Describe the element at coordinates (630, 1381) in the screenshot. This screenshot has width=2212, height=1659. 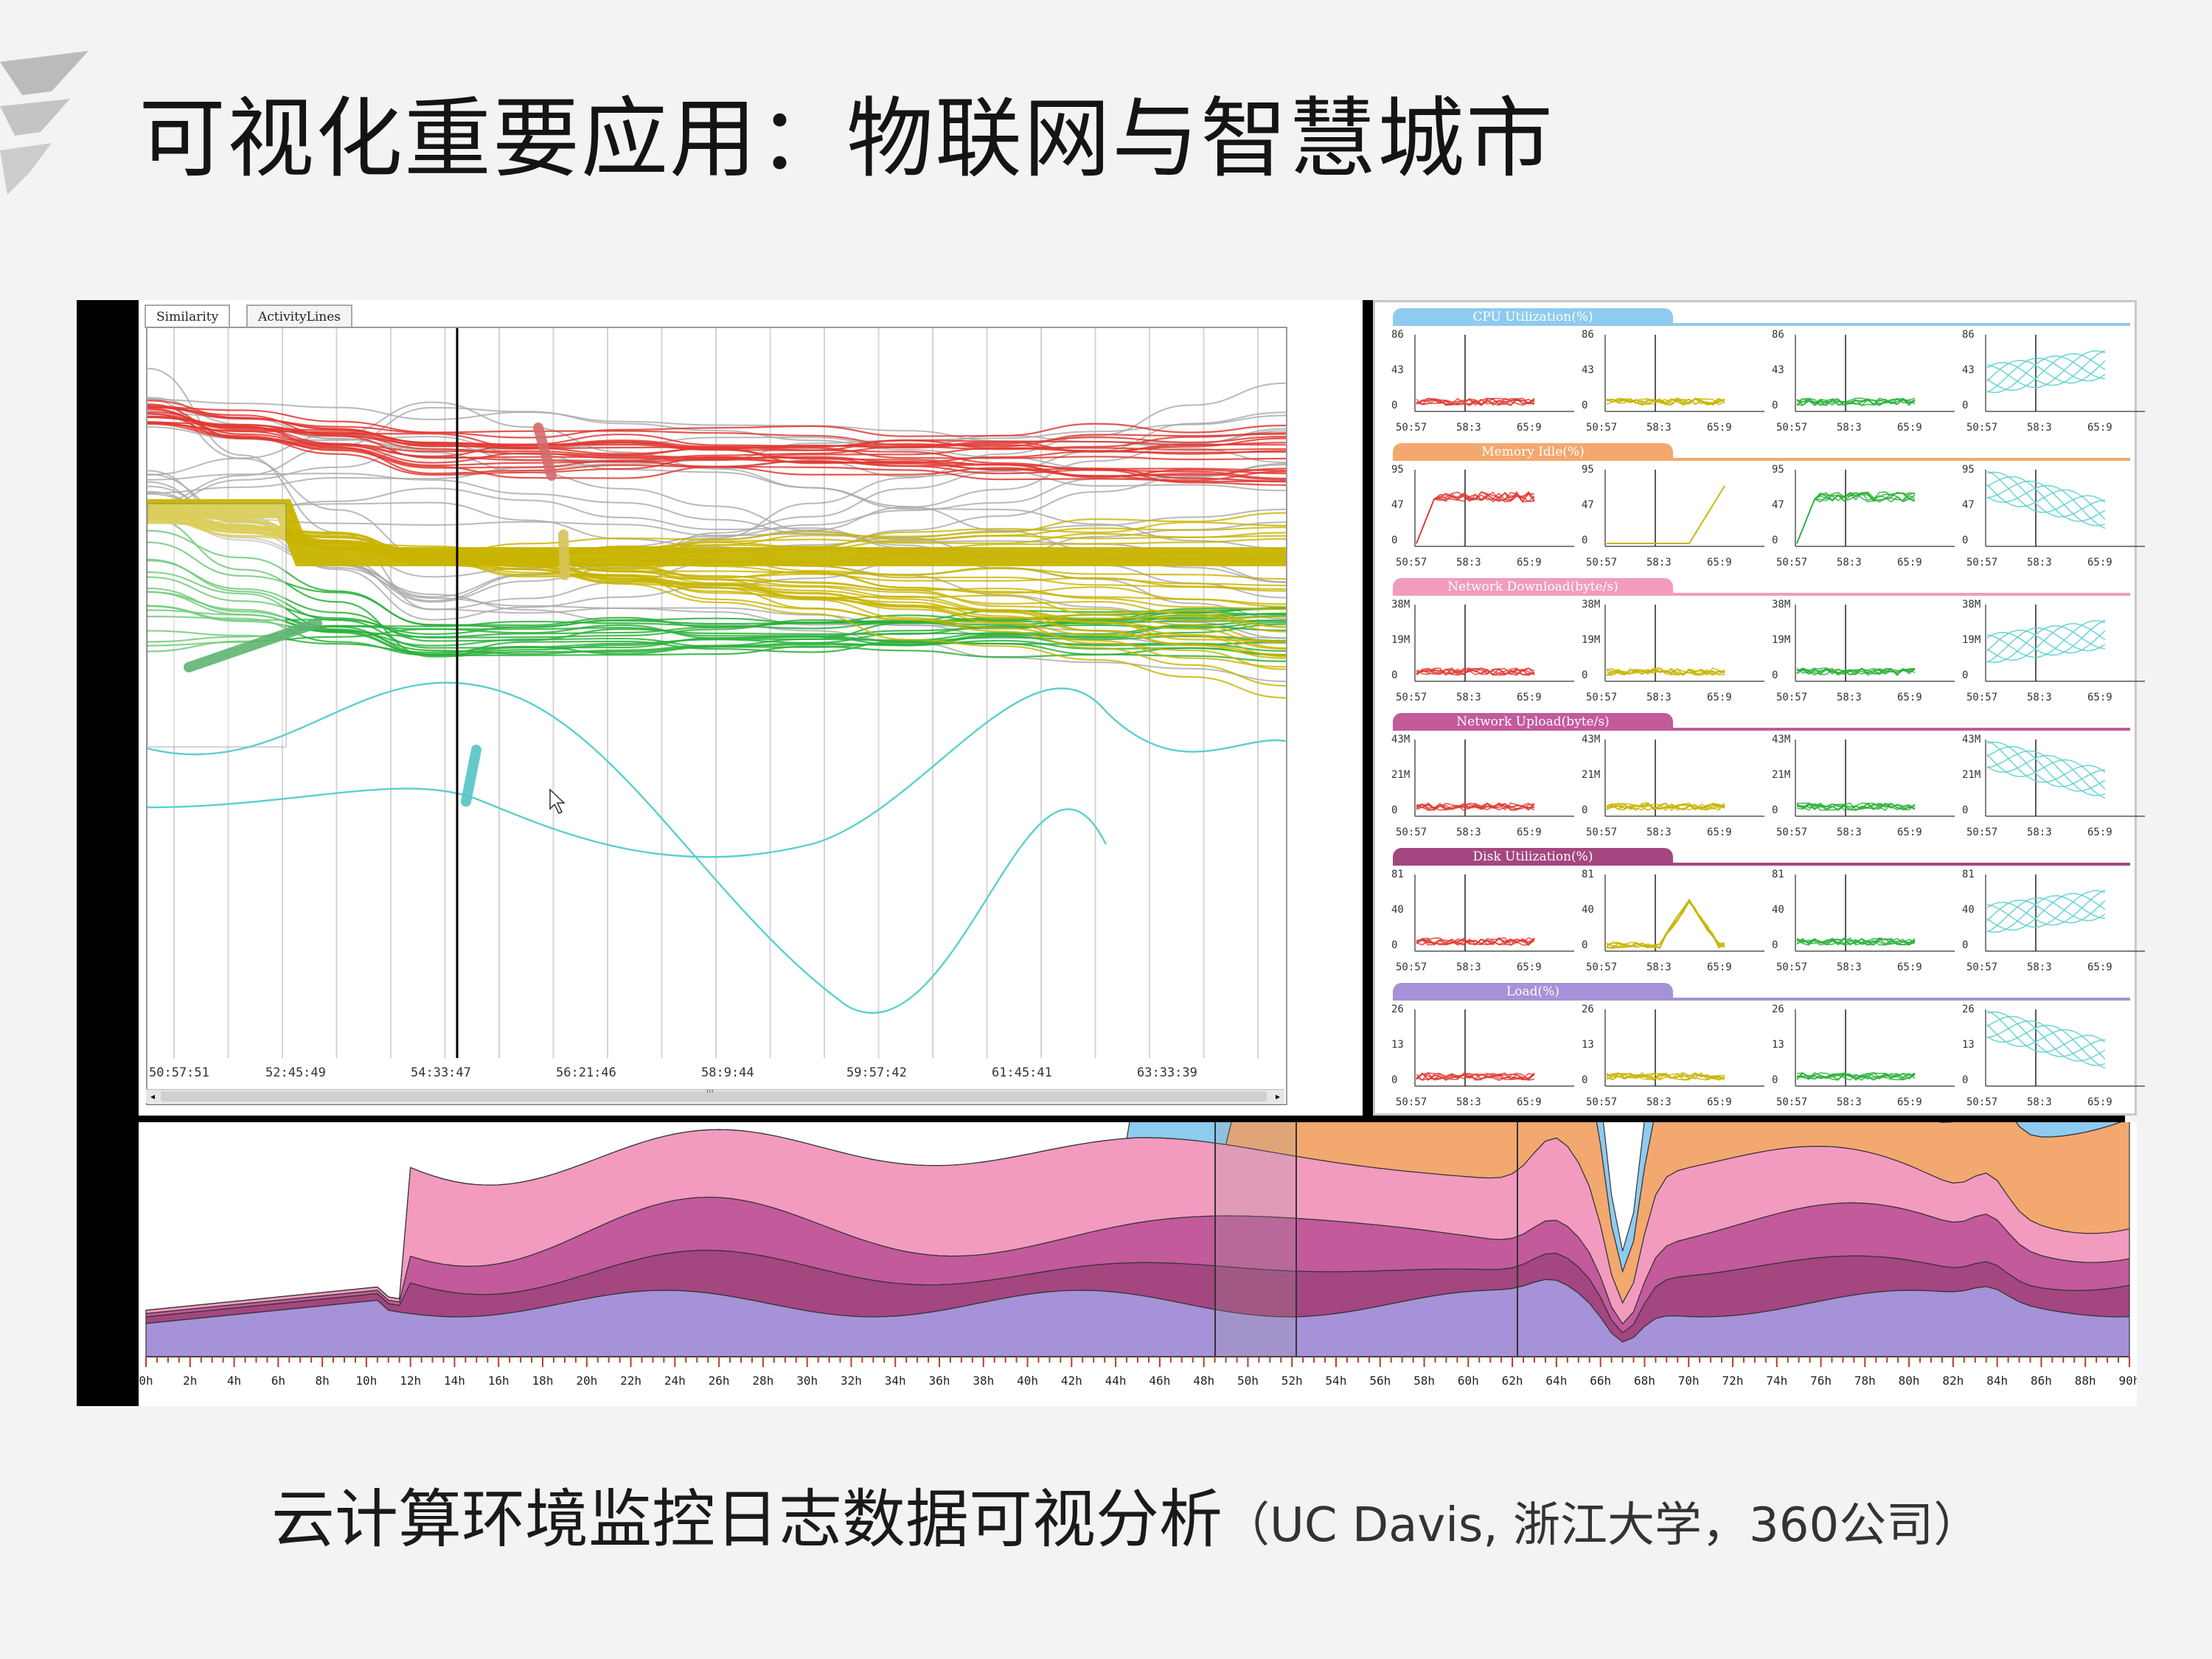
I see `hour-label: 22h` at that location.